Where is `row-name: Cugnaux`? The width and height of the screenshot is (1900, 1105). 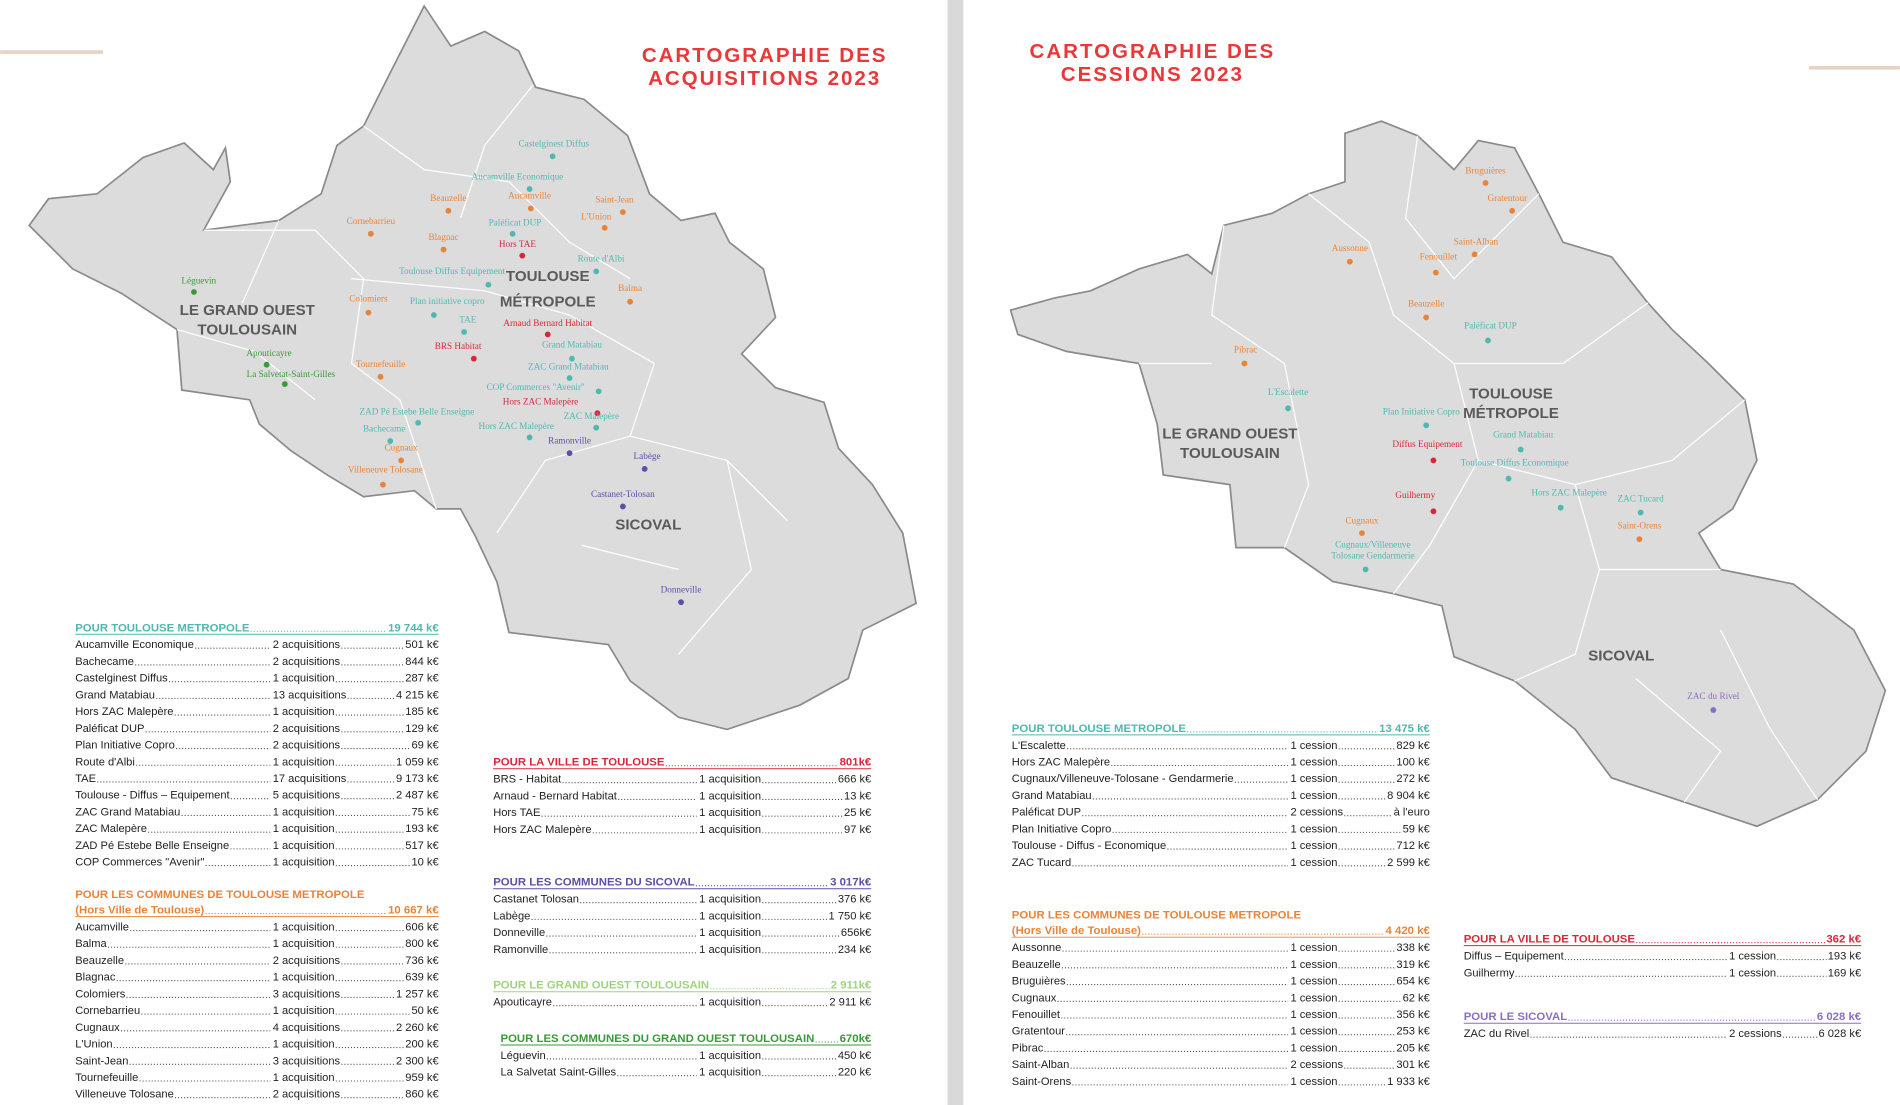 row-name: Cugnaux is located at coordinates (97, 1028).